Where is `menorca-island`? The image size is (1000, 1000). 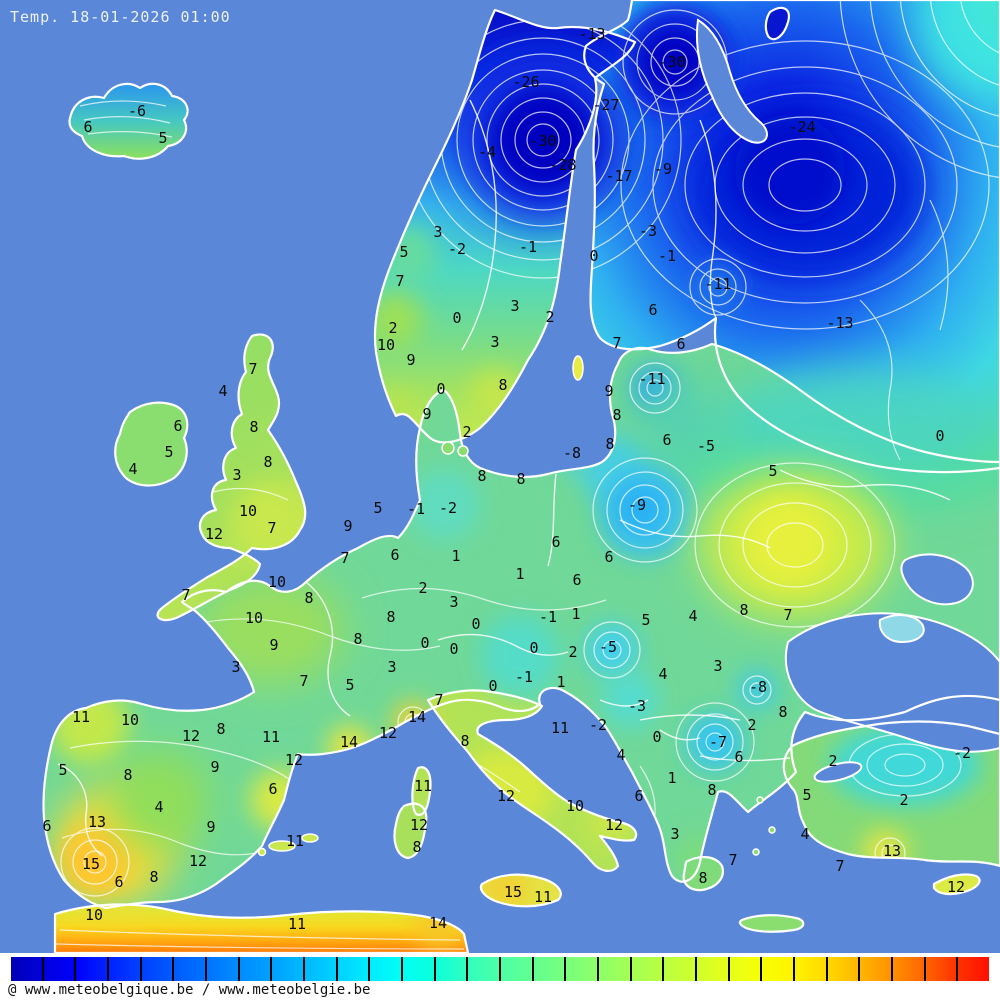
menorca-island is located at coordinates (310, 838).